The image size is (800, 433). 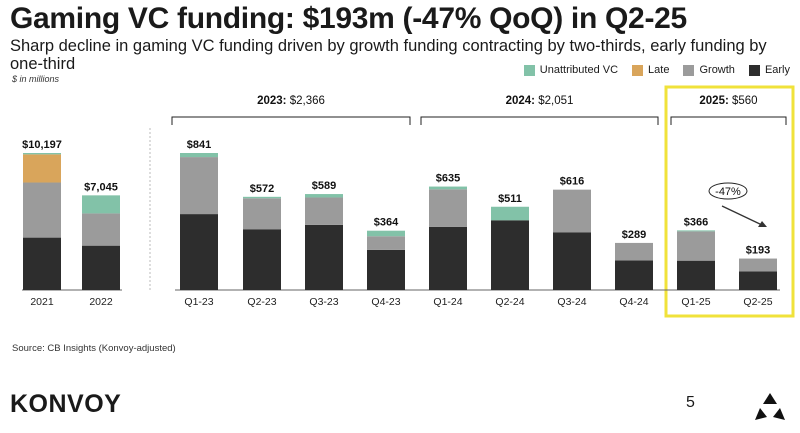 I want to click on group-label-value: $2,051, so click(x=555, y=101).